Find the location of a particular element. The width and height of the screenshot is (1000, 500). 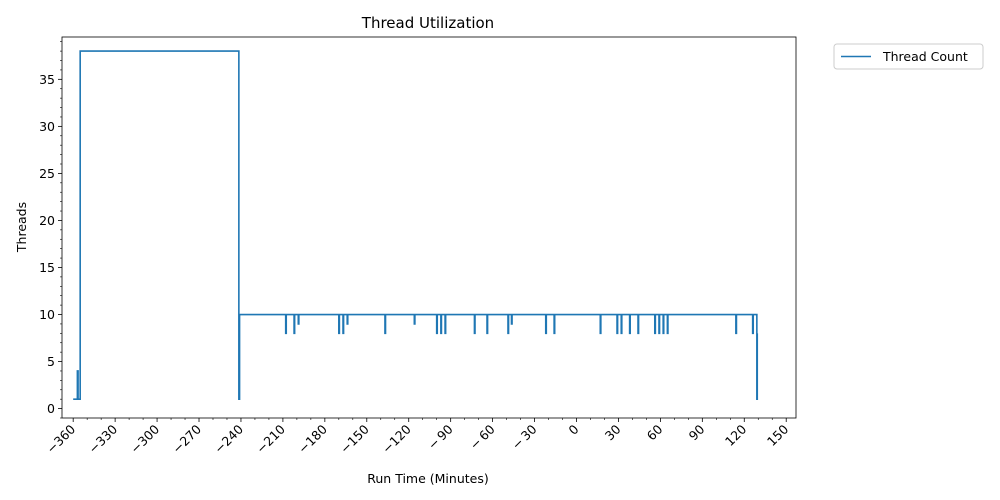

x-tick-label: −210 is located at coordinates (270, 438).